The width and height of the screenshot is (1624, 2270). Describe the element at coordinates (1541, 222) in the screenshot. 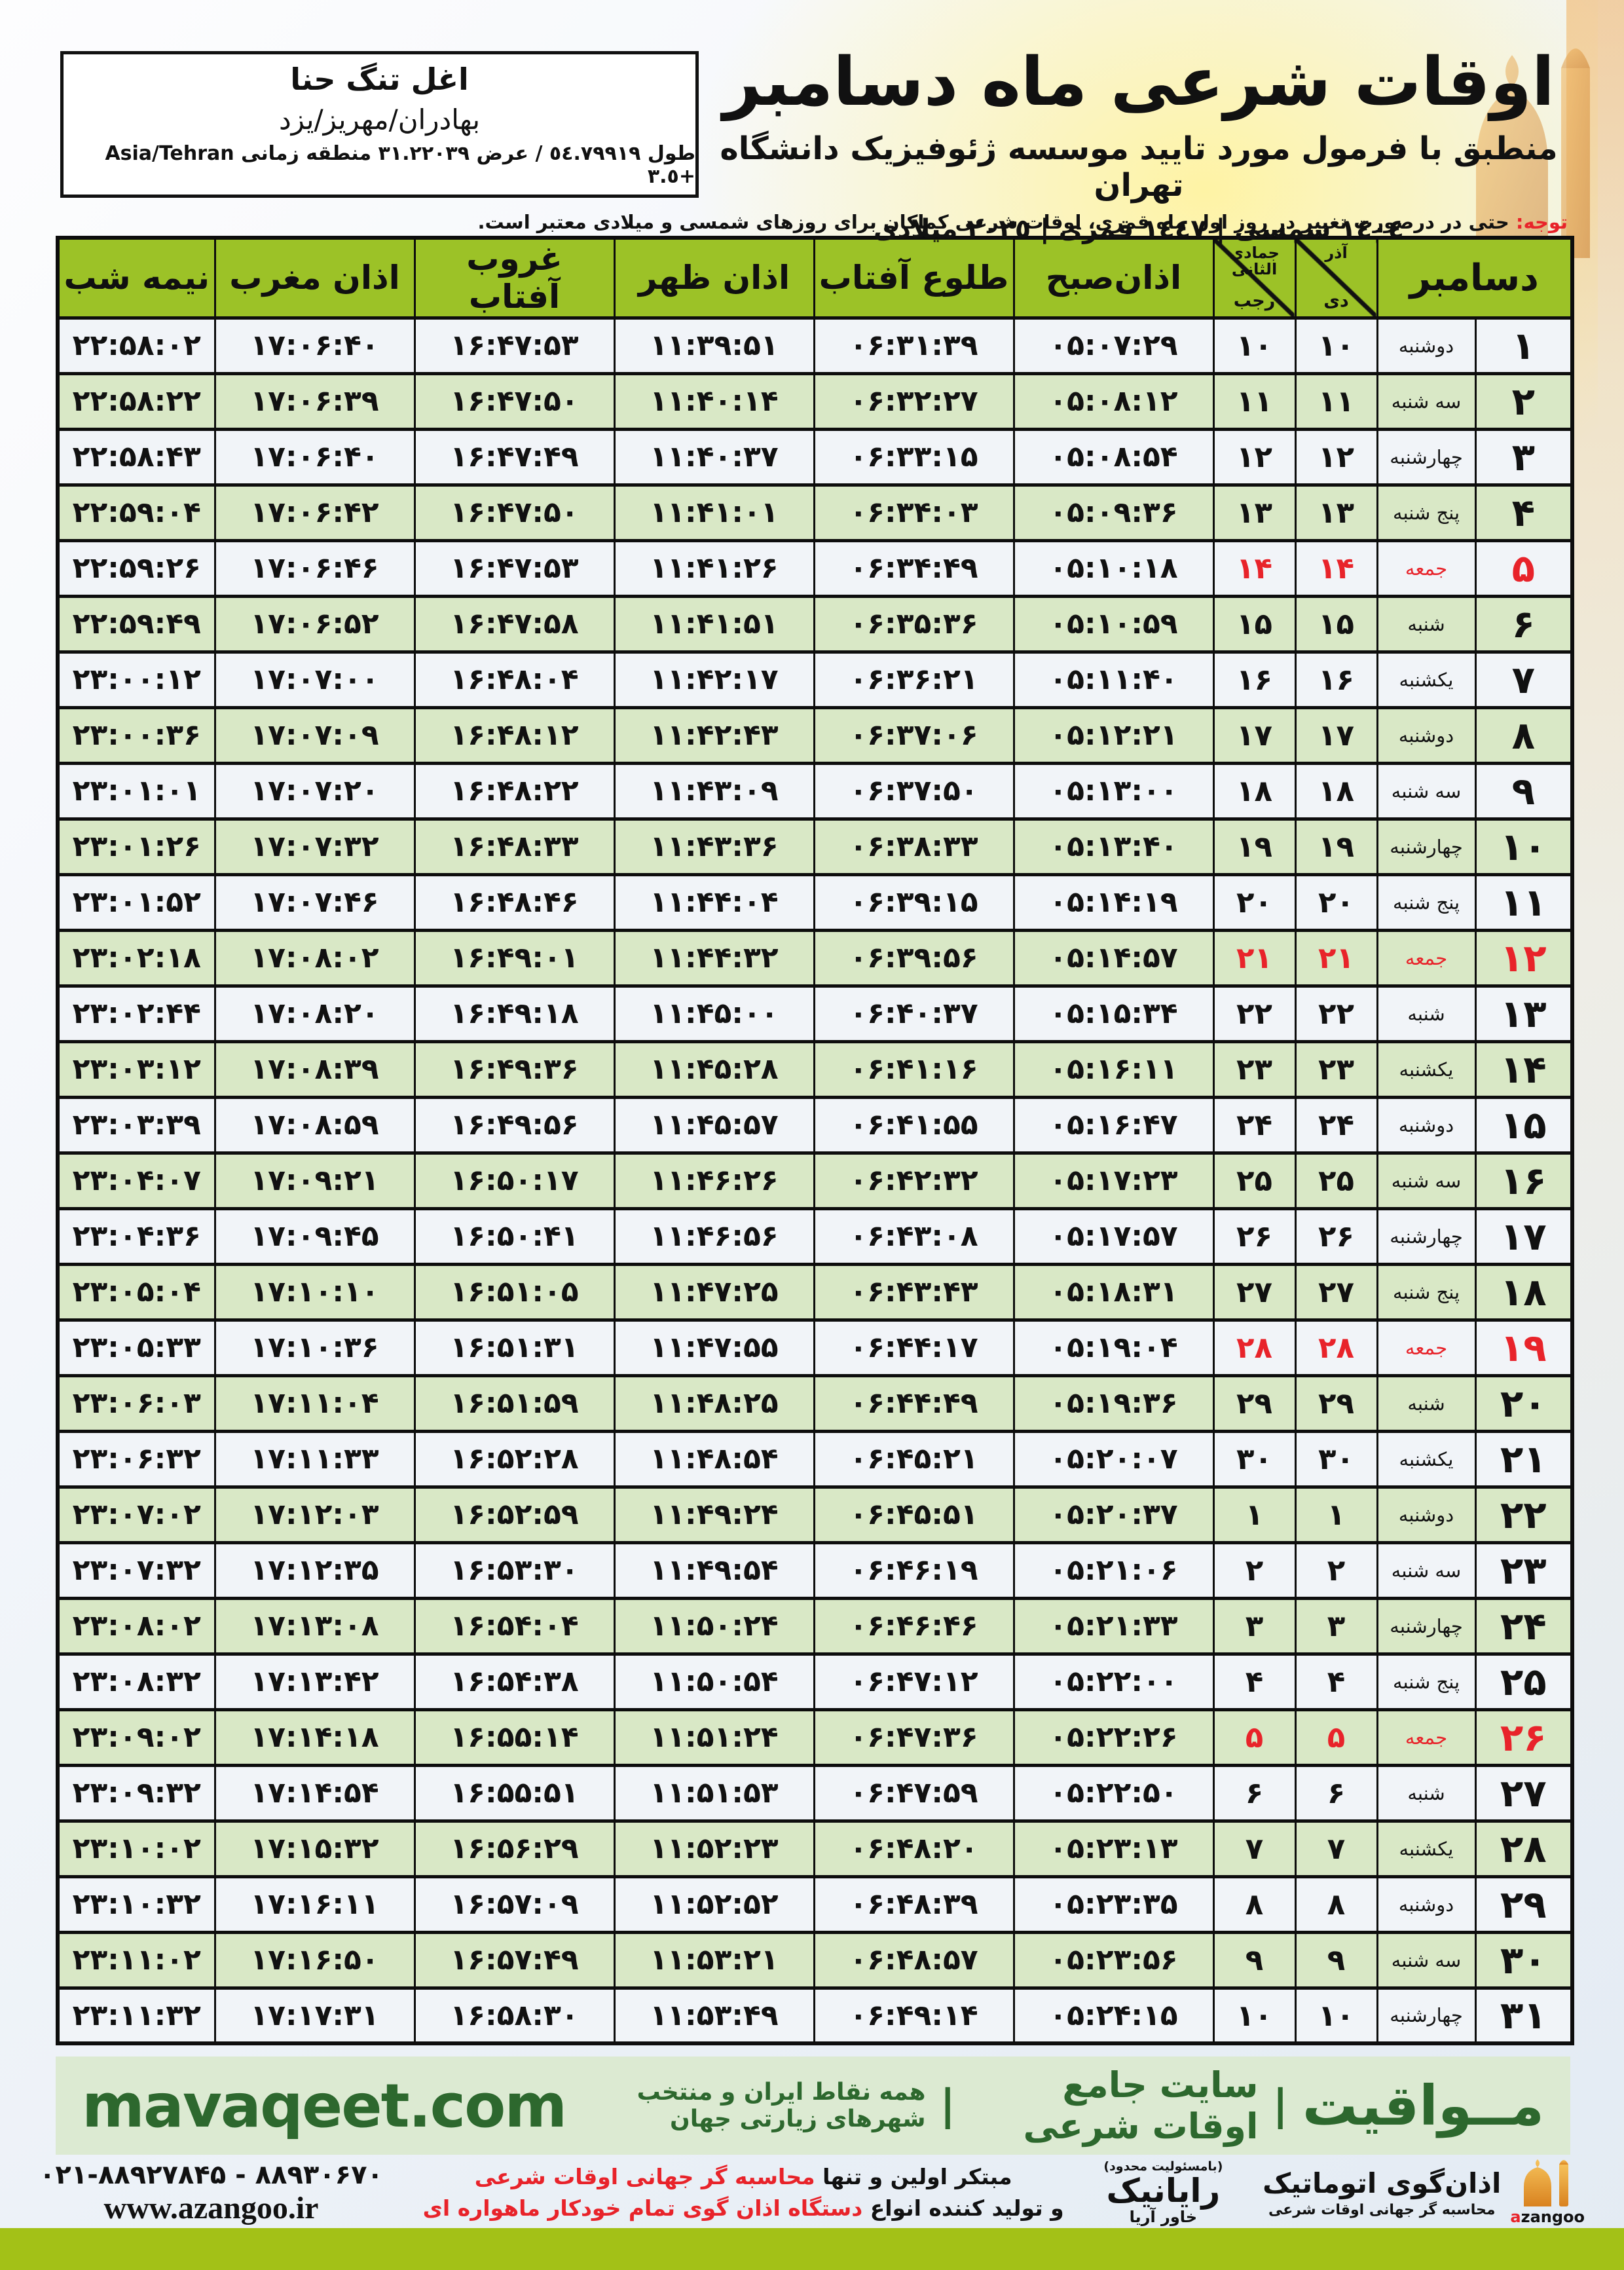

I see `note-label: توجه:` at that location.